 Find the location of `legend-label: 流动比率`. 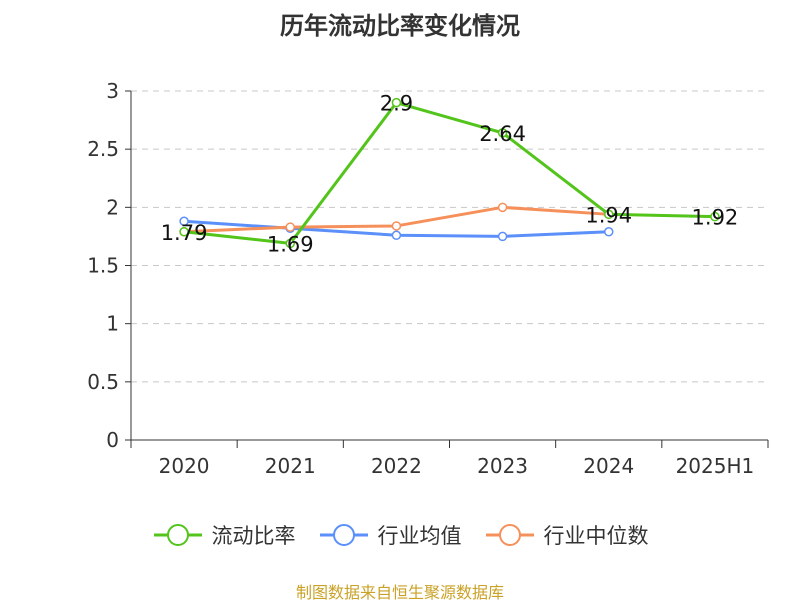

legend-label: 流动比率 is located at coordinates (253, 536).